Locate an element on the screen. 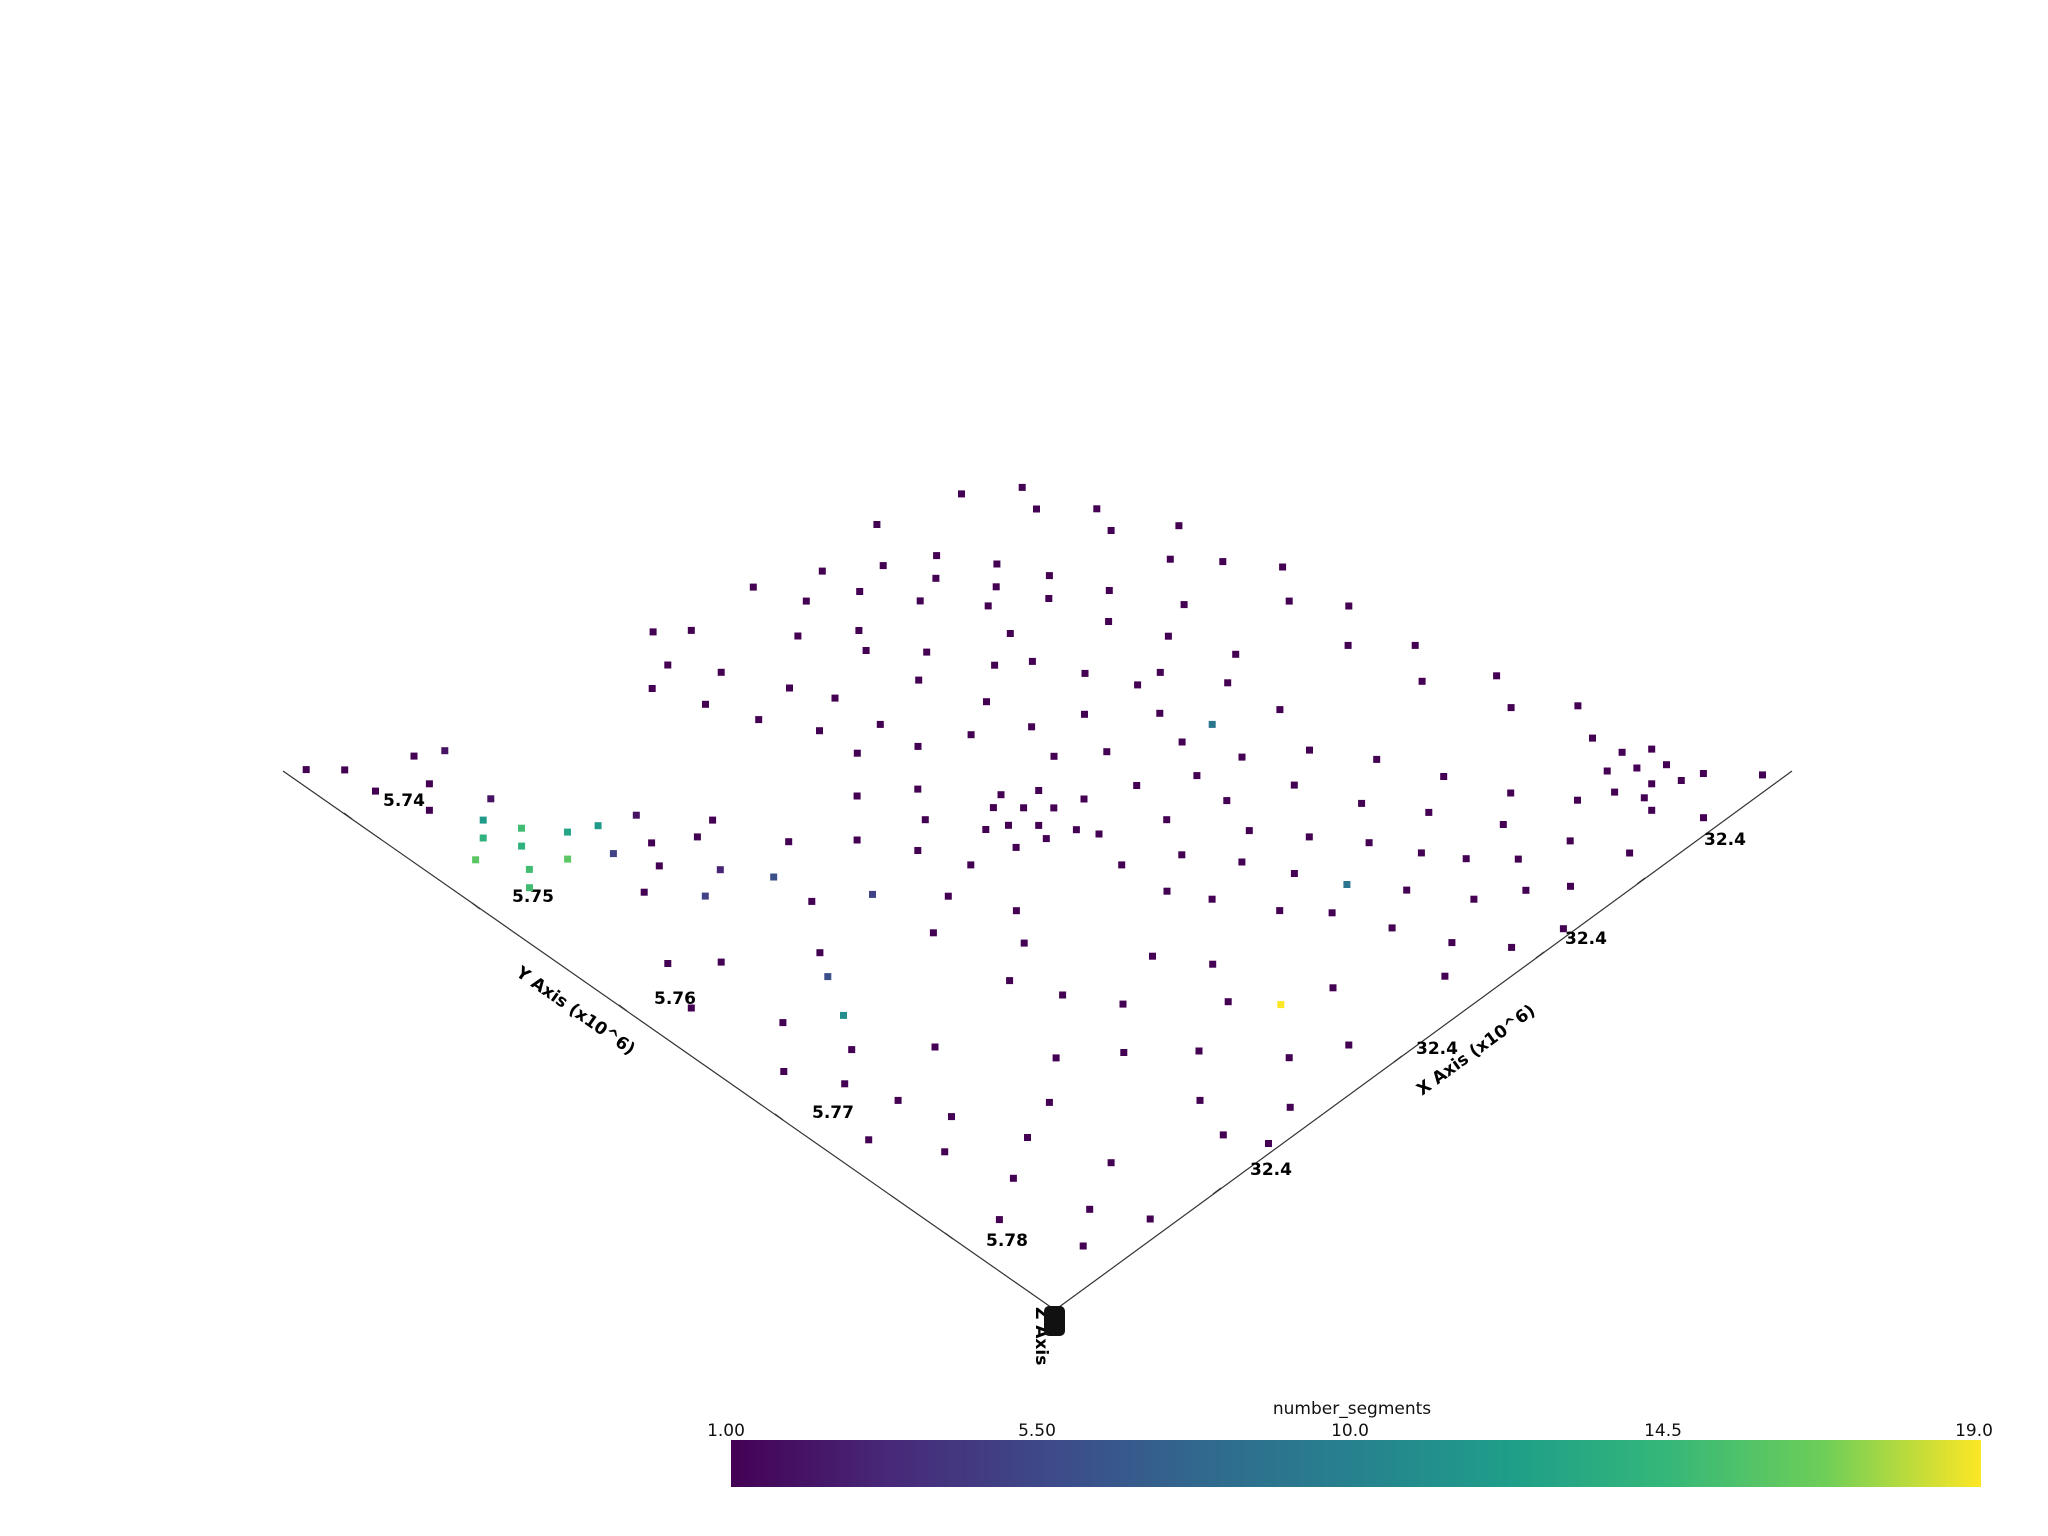 The height and width of the screenshot is (1536, 2048). y-tick-mark is located at coordinates (949, 1236).